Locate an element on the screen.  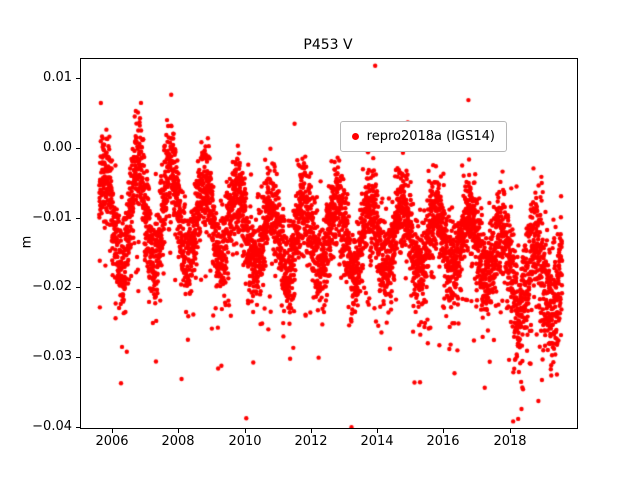
x-tick-label: 2006 is located at coordinates (112, 441).